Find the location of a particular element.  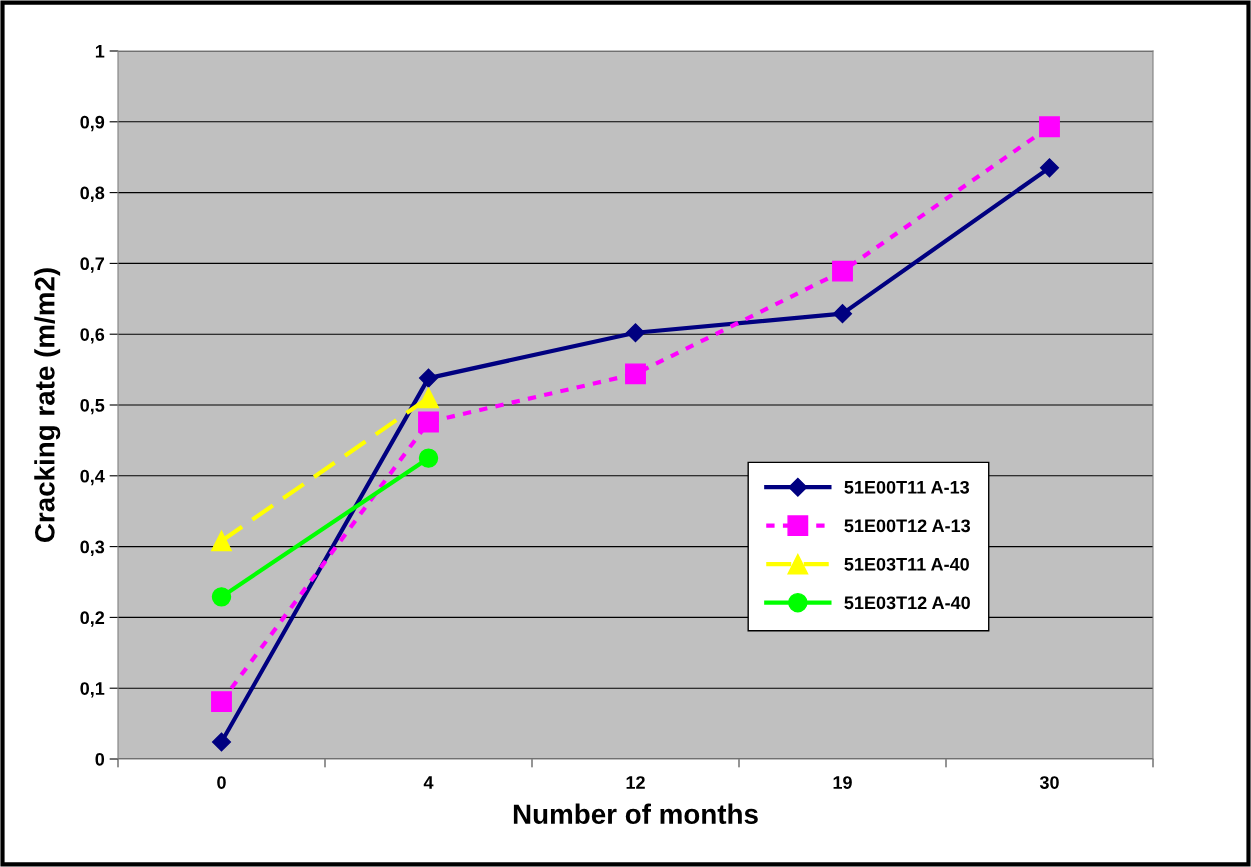

y-axis-title: Cracking rate (m/m2) is located at coordinates (47, 405).